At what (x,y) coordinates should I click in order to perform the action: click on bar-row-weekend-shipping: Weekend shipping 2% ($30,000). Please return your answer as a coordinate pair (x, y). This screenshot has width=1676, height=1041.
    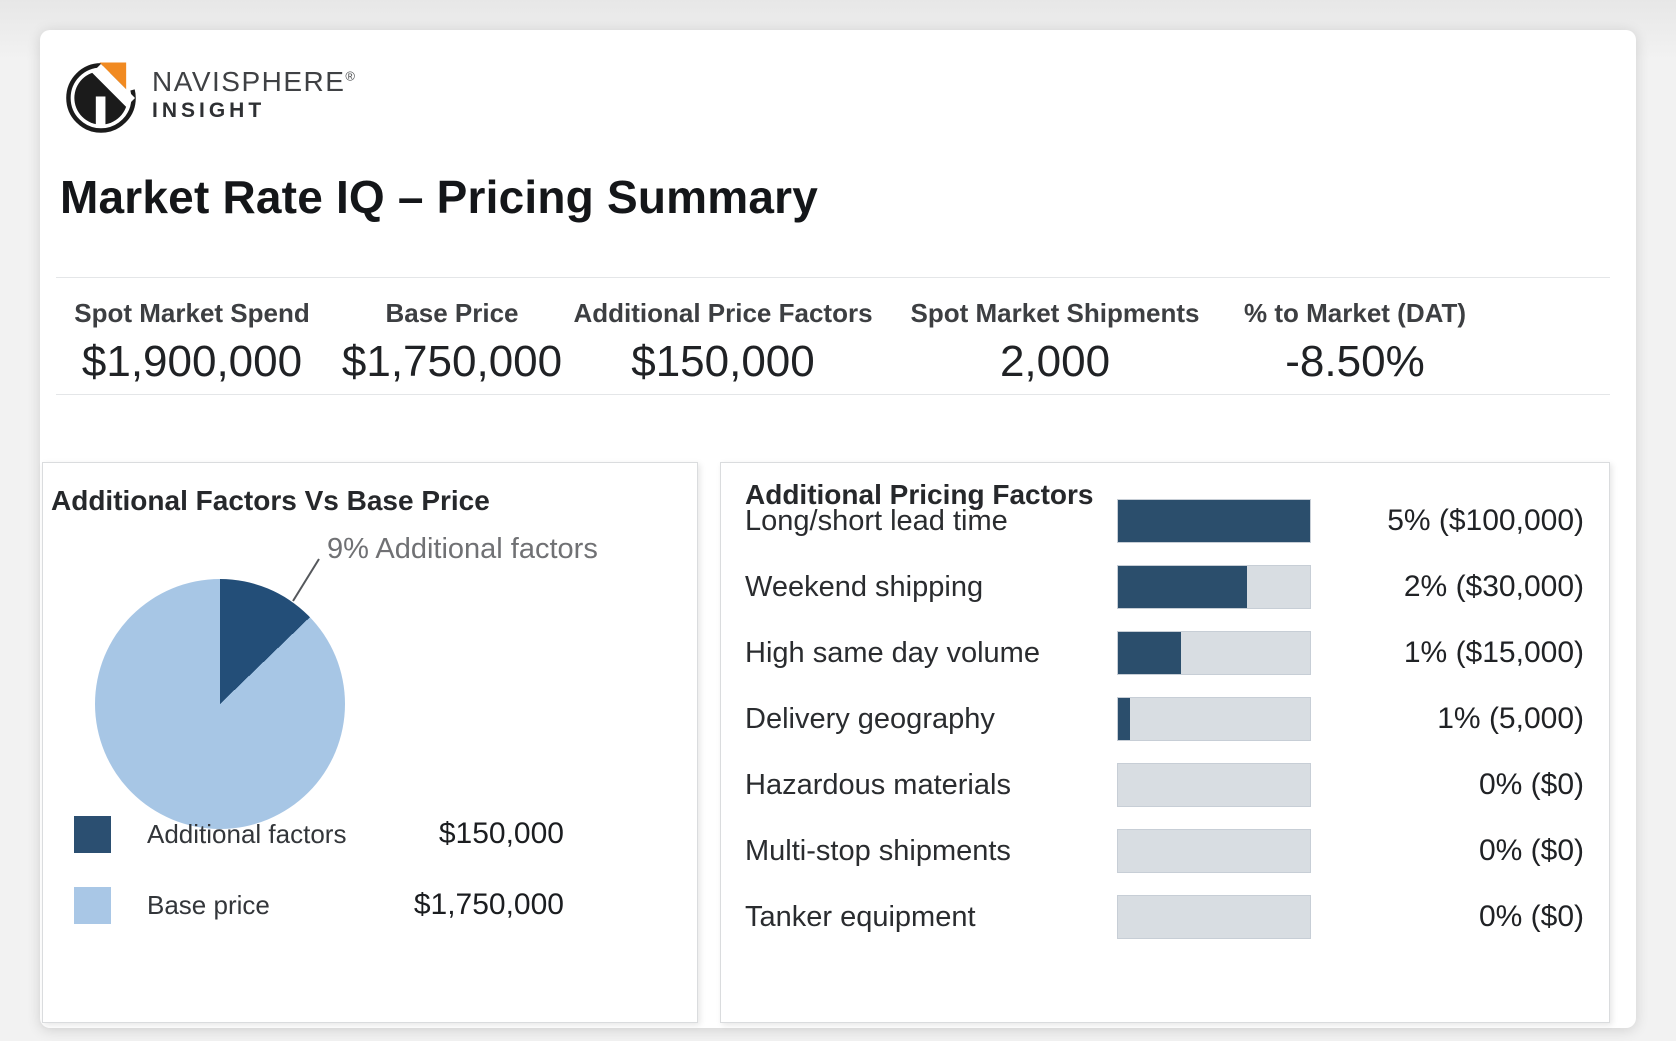
    Looking at the image, I should click on (1164, 587).